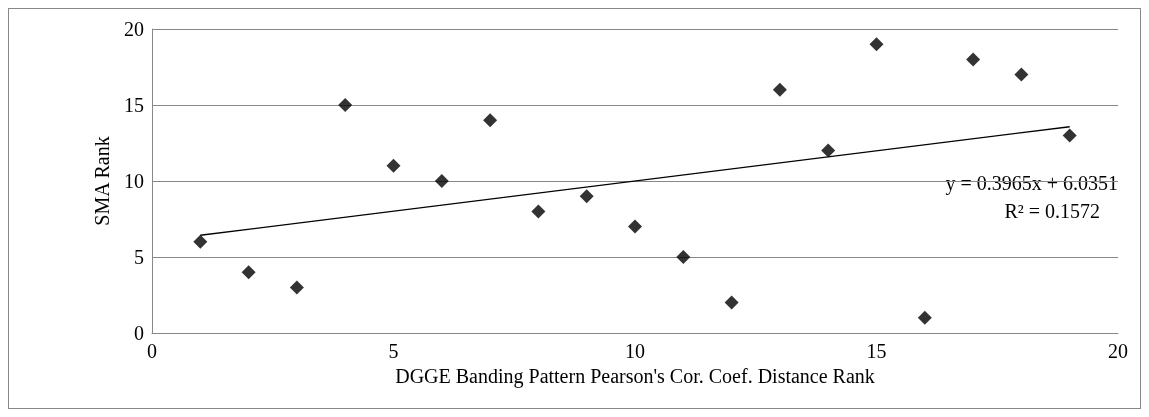  Describe the element at coordinates (134, 29) in the screenshot. I see `y-tick-label: 20` at that location.